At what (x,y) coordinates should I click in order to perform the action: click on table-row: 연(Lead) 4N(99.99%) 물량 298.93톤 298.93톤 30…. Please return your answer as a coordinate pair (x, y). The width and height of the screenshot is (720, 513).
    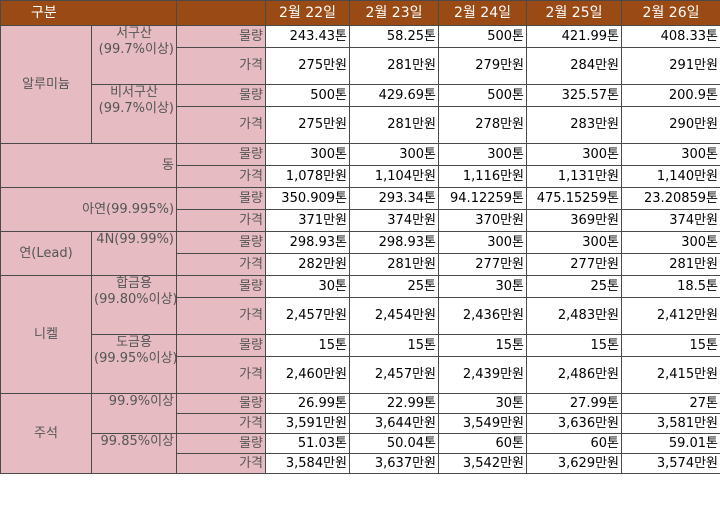
    Looking at the image, I should click on (360, 253).